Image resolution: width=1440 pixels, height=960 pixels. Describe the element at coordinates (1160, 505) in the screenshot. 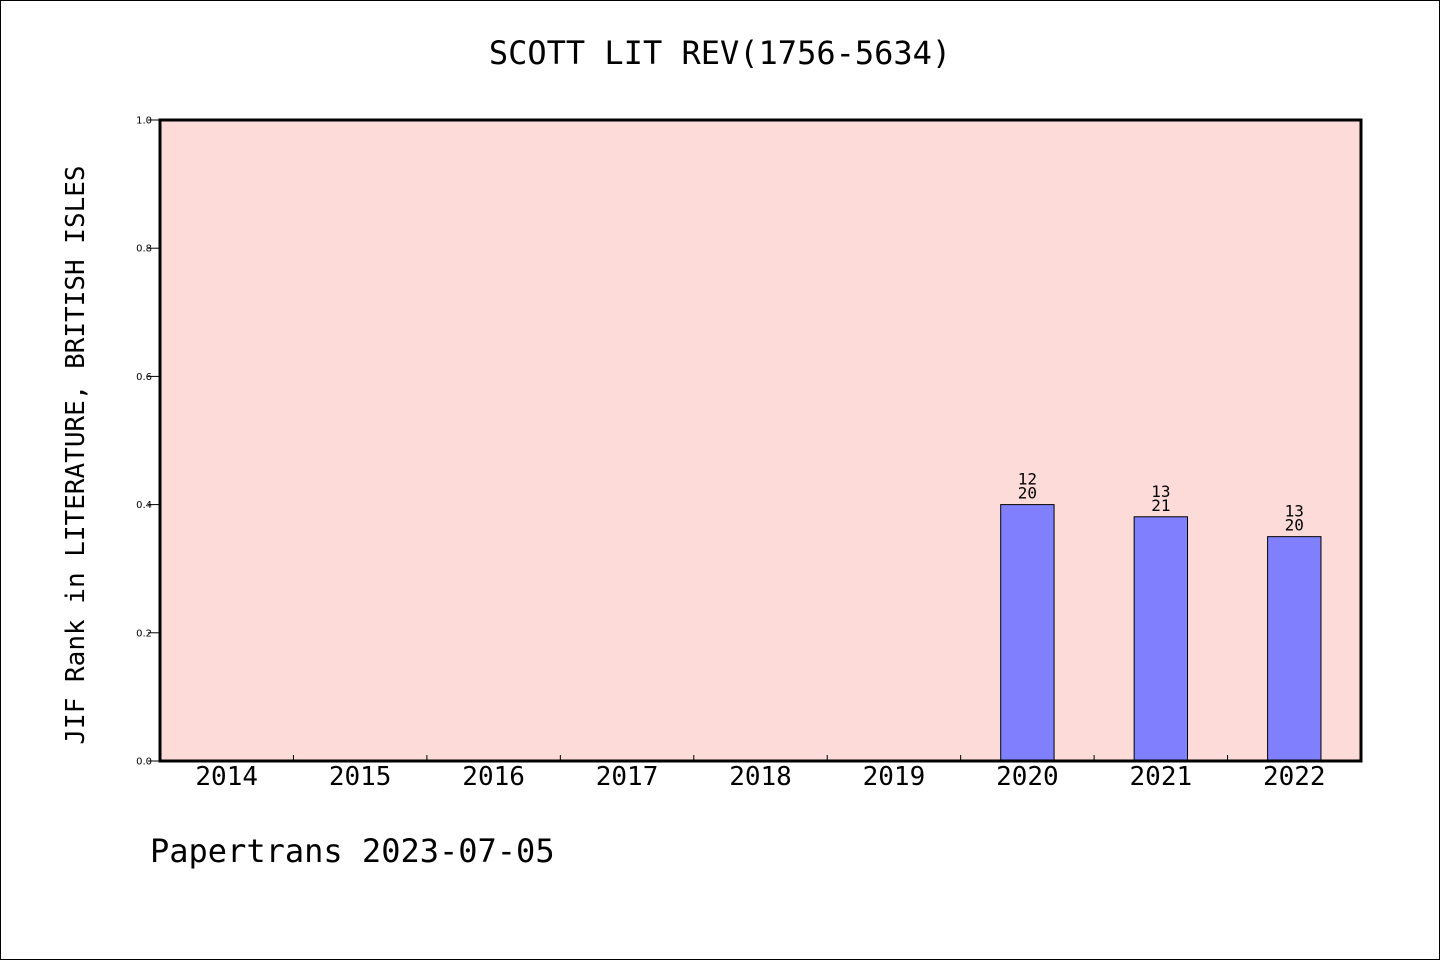

I see `bar-label-total: 21` at that location.